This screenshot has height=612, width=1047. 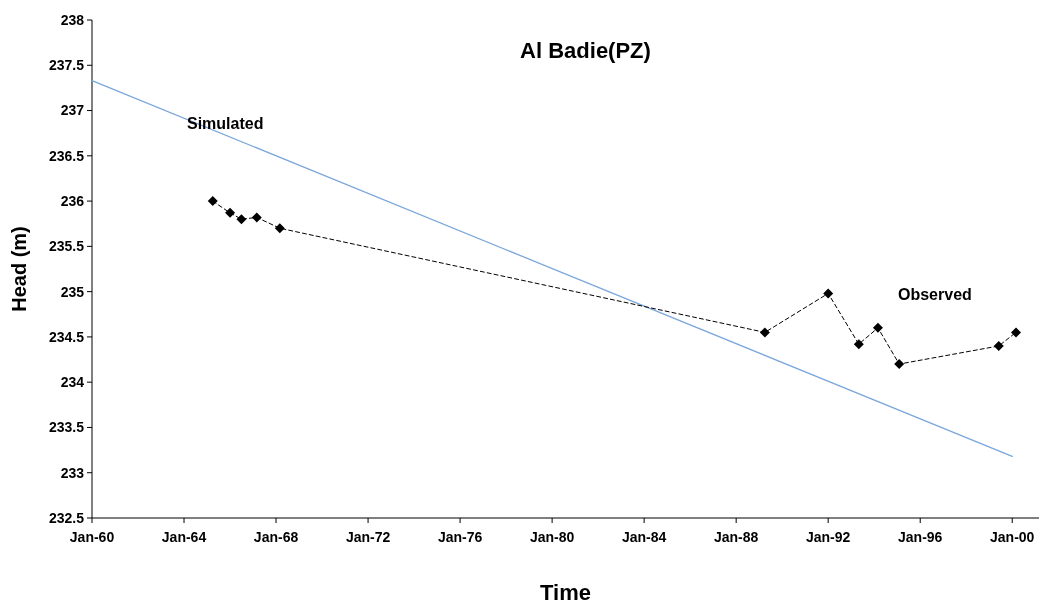 What do you see at coordinates (644, 537) in the screenshot?
I see `x-tick-label: Jan-84` at bounding box center [644, 537].